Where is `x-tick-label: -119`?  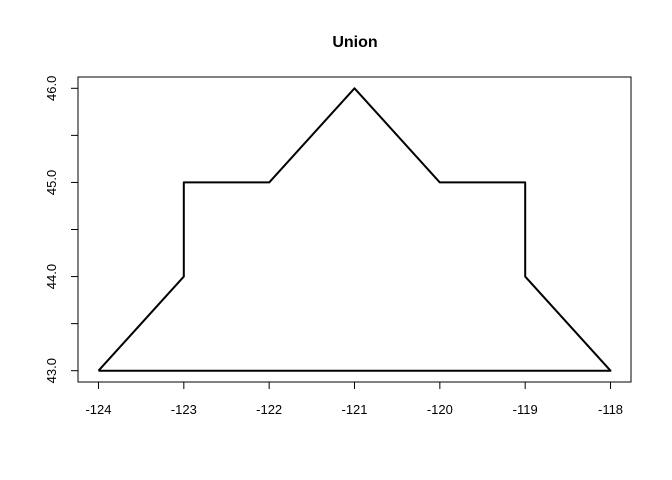
x-tick-label: -119 is located at coordinates (525, 409).